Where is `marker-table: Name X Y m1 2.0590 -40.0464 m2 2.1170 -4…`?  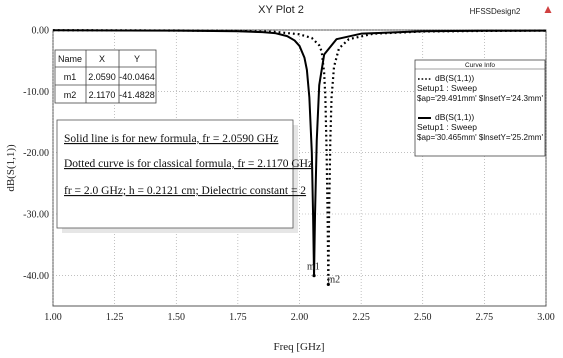 marker-table: Name X Y m1 2.0590 -40.0464 m2 2.1170 -4… is located at coordinates (105, 76).